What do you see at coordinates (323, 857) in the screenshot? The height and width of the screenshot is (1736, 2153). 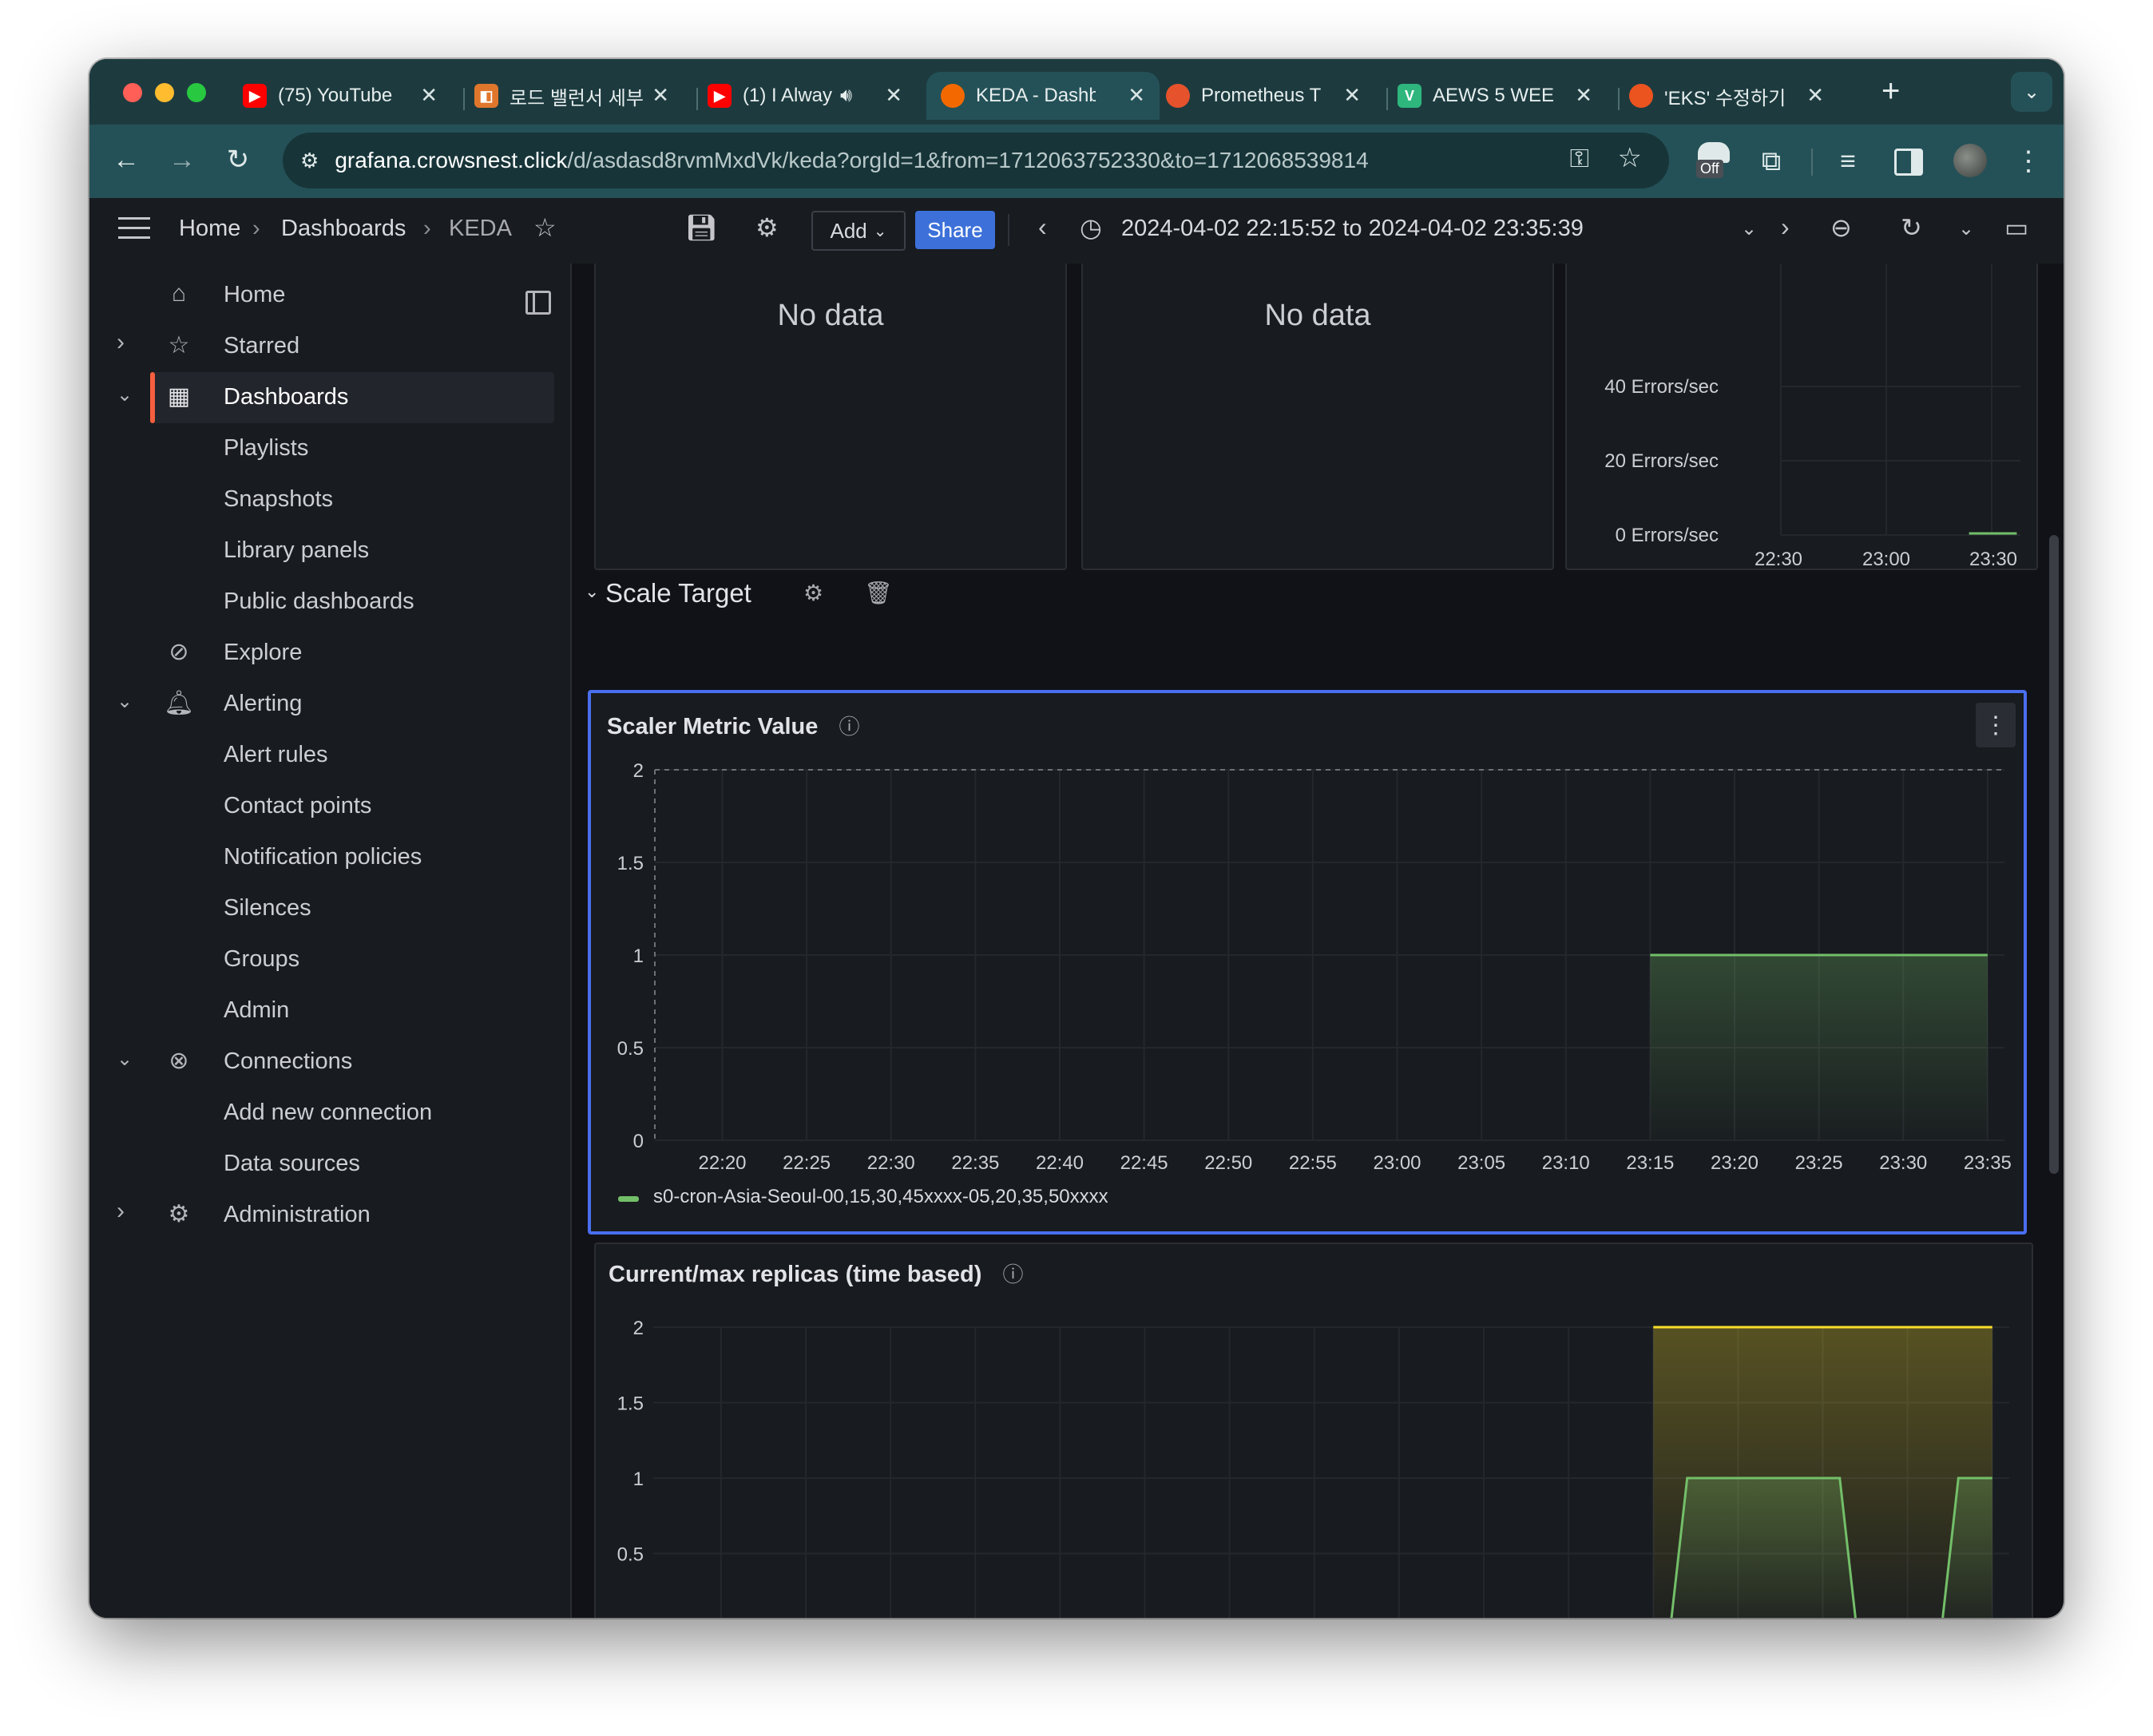 I see `sidebar-item-label: Notification policies` at bounding box center [323, 857].